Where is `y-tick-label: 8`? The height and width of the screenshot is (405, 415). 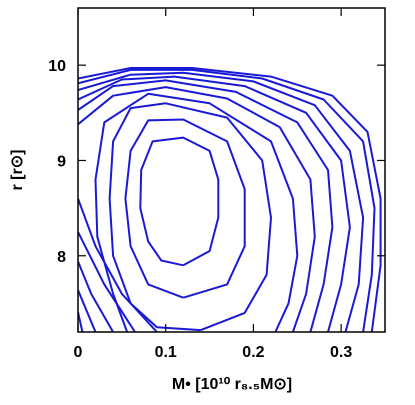 y-tick-label: 8 is located at coordinates (61, 257).